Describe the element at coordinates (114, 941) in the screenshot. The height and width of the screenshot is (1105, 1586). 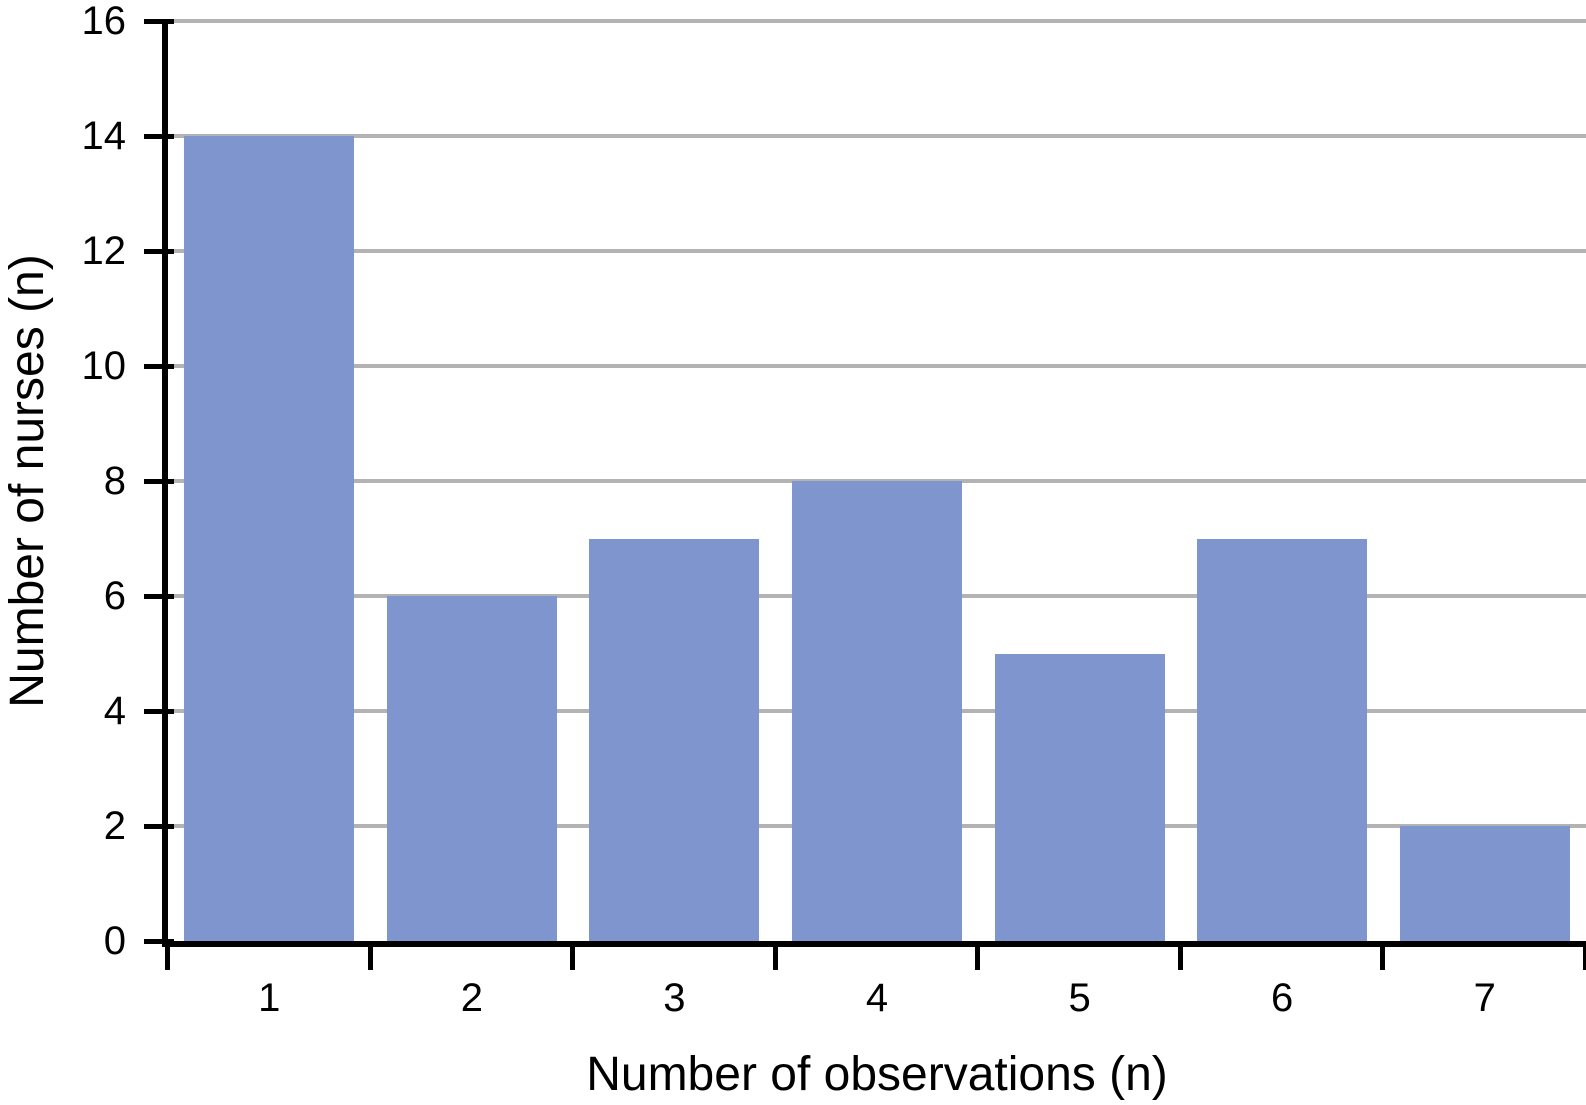
I see `y-tick-label: 0` at that location.